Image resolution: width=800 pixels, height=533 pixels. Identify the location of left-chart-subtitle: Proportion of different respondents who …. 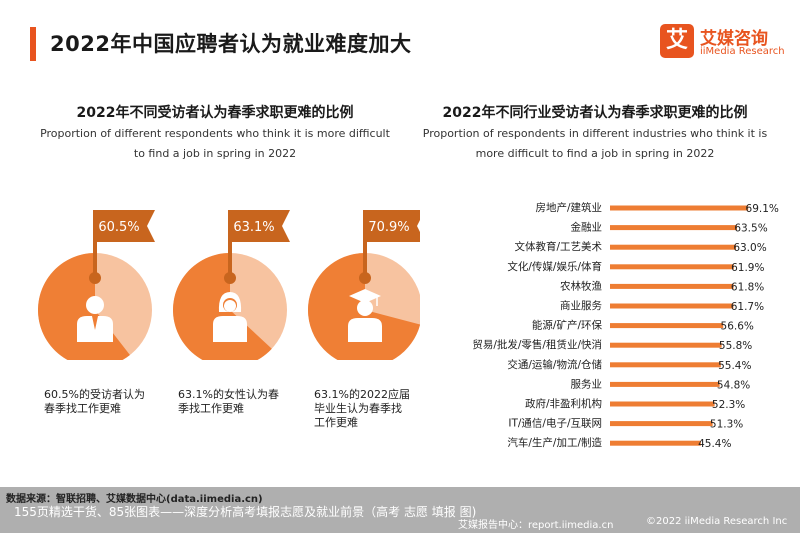
(215, 143).